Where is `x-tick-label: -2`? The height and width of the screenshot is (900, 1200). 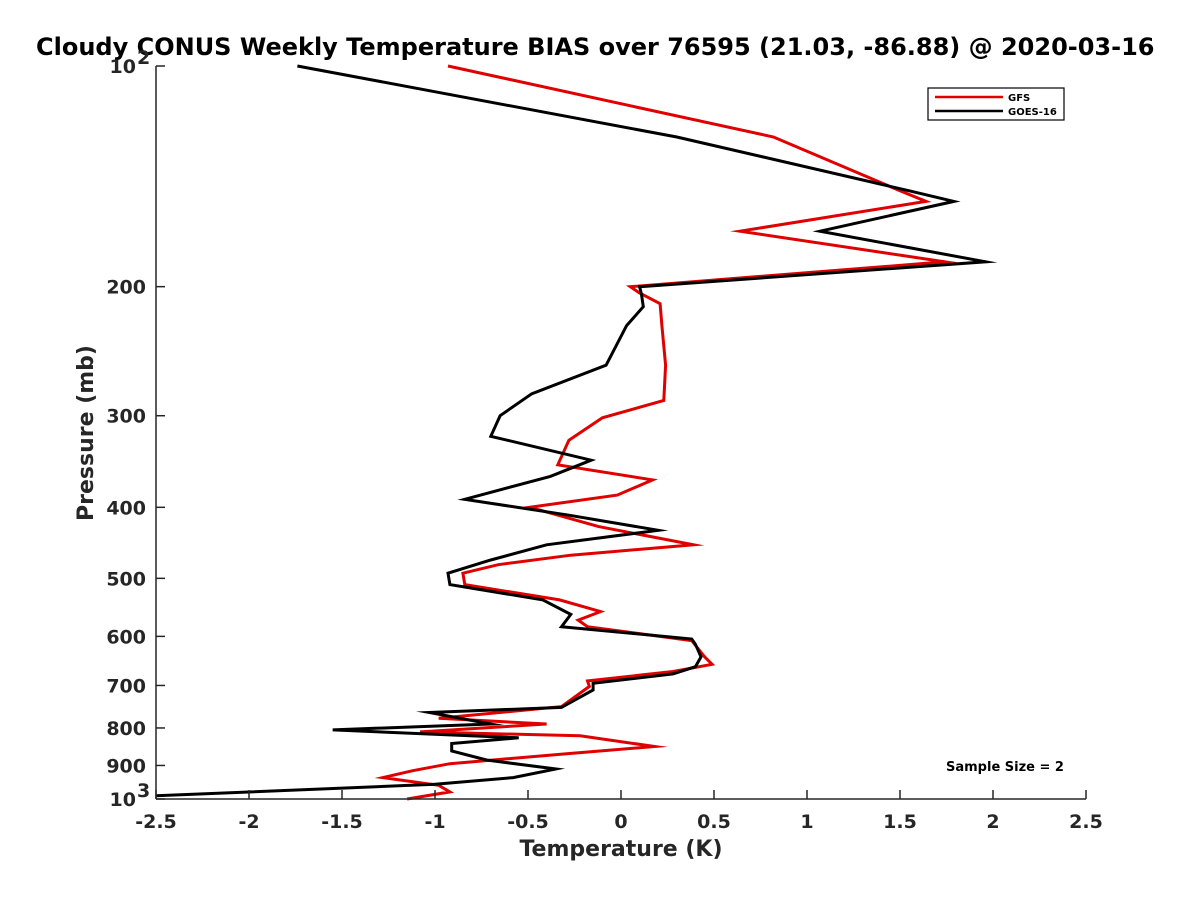
x-tick-label: -2 is located at coordinates (248, 822).